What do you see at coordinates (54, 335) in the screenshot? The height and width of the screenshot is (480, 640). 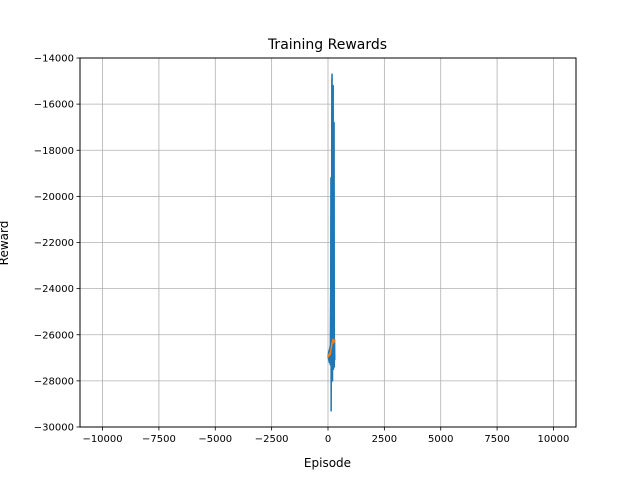 I see `y-tick-label: −26000` at bounding box center [54, 335].